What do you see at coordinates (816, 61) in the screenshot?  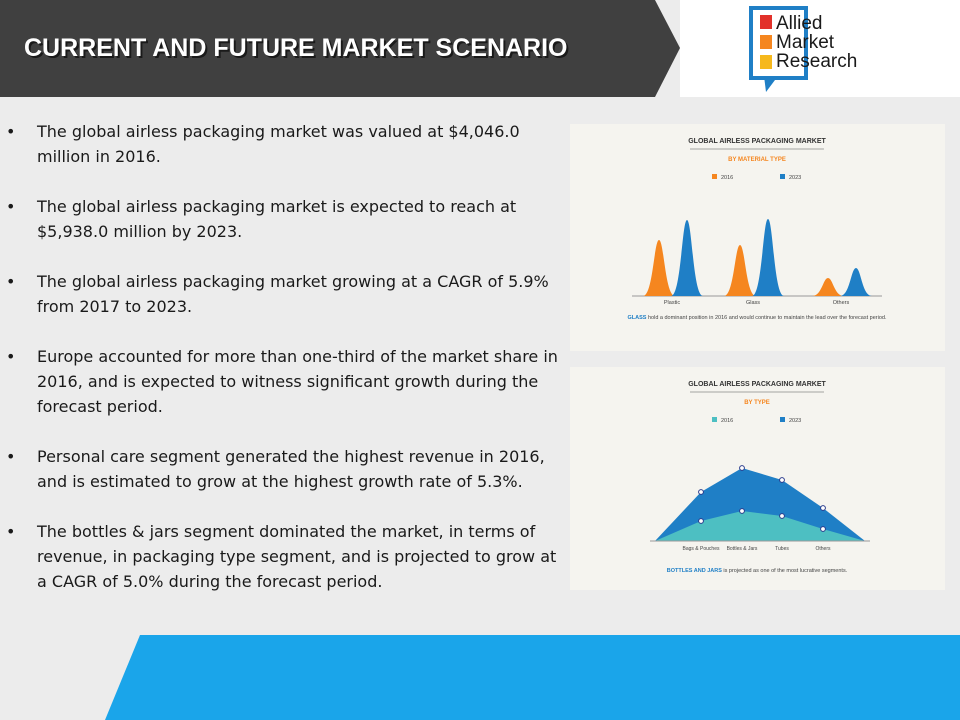 I see `logo-text: Research` at bounding box center [816, 61].